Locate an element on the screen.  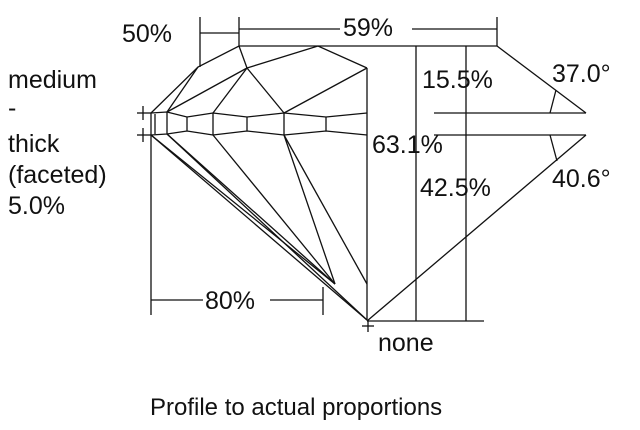
crown-facets is located at coordinates (259, 79).